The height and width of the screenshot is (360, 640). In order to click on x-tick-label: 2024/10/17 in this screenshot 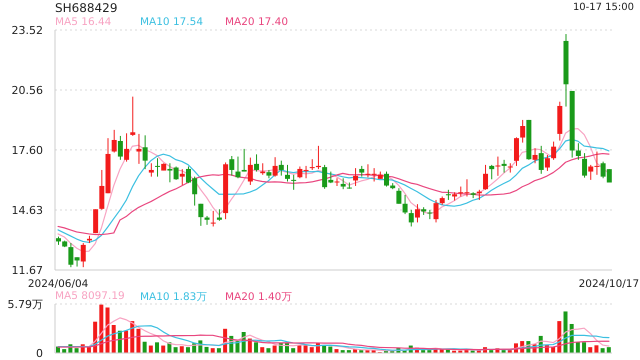, I will do `click(609, 284)`.